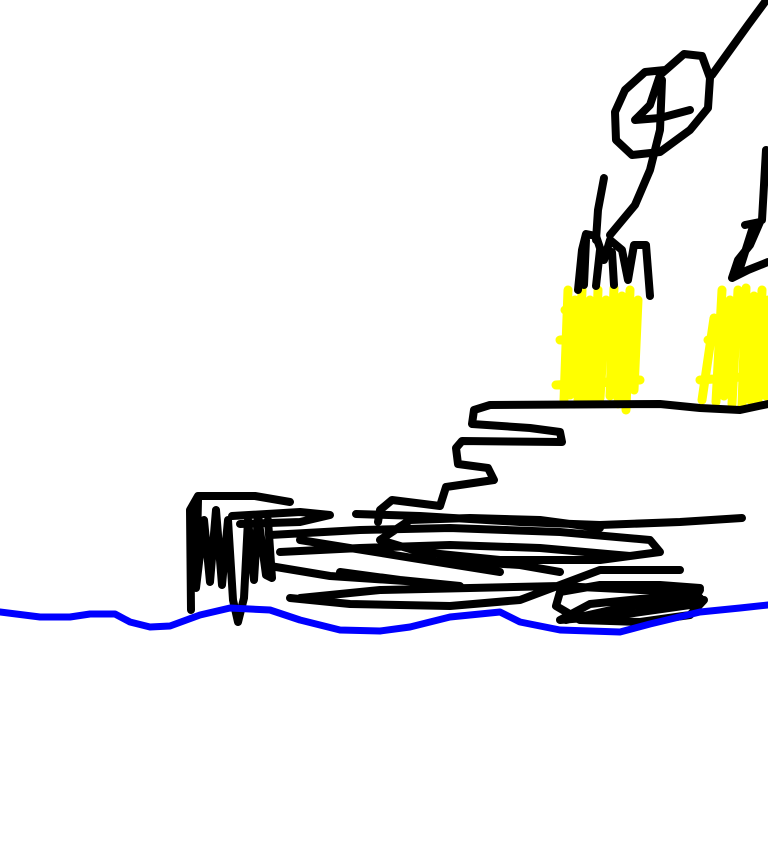 This screenshot has height=866, width=768. Describe the element at coordinates (487, 567) in the screenshot. I see `hull-scribble` at that location.